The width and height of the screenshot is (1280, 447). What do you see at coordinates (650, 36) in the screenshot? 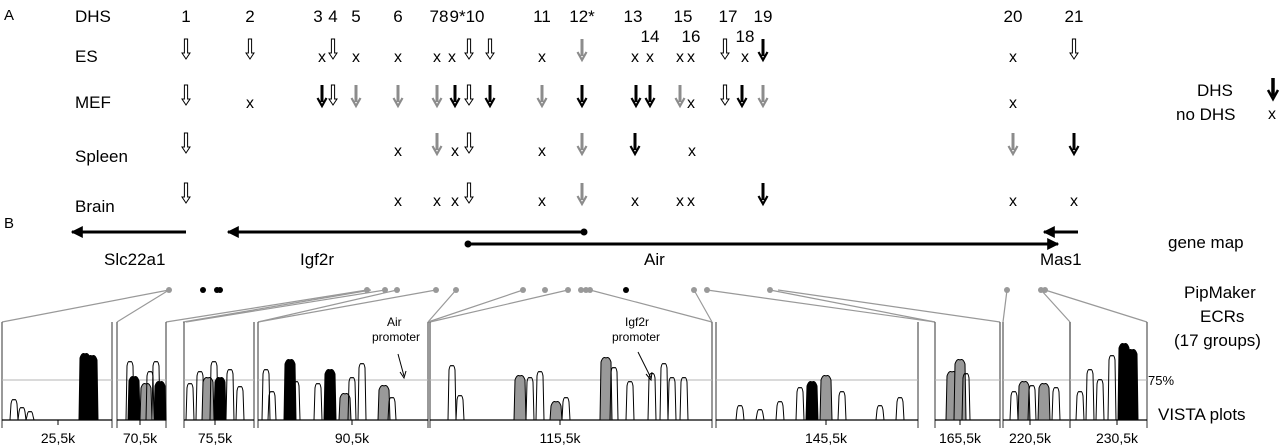
I see `dhs-number-12: 14` at bounding box center [650, 36].